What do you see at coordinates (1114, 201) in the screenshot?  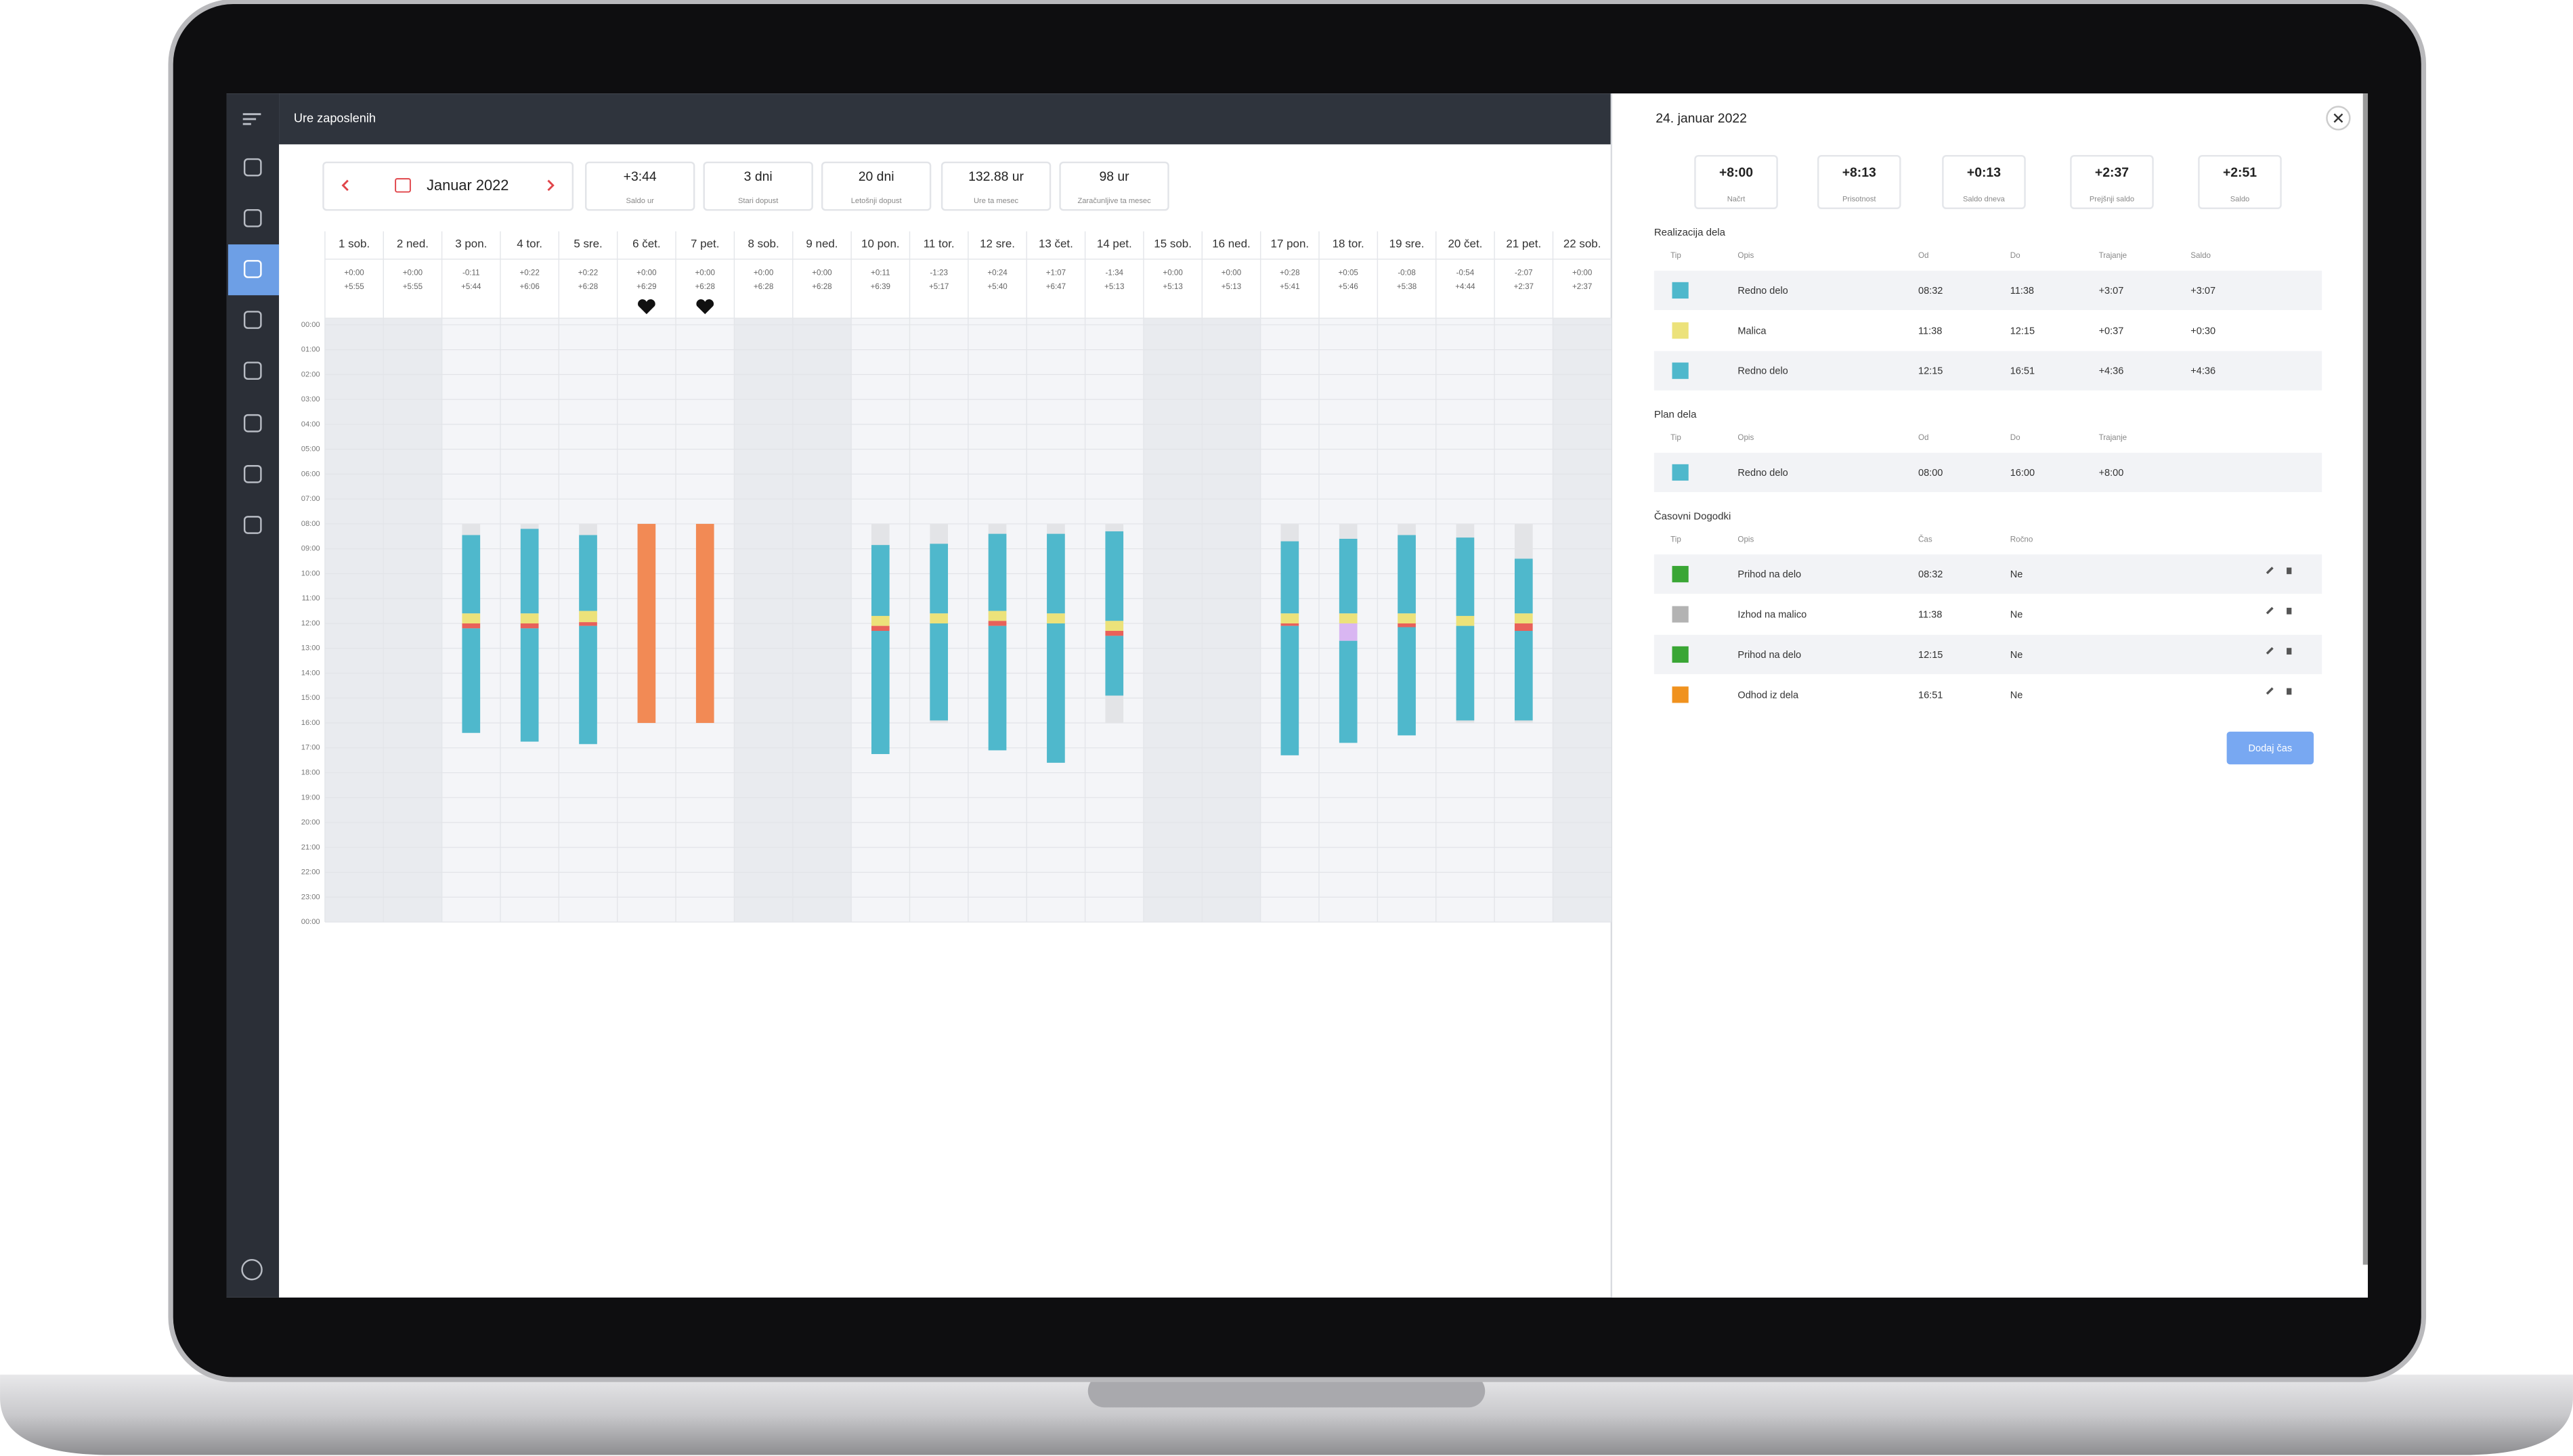 I see `stat-label: Zaračunljive ta mesec` at bounding box center [1114, 201].